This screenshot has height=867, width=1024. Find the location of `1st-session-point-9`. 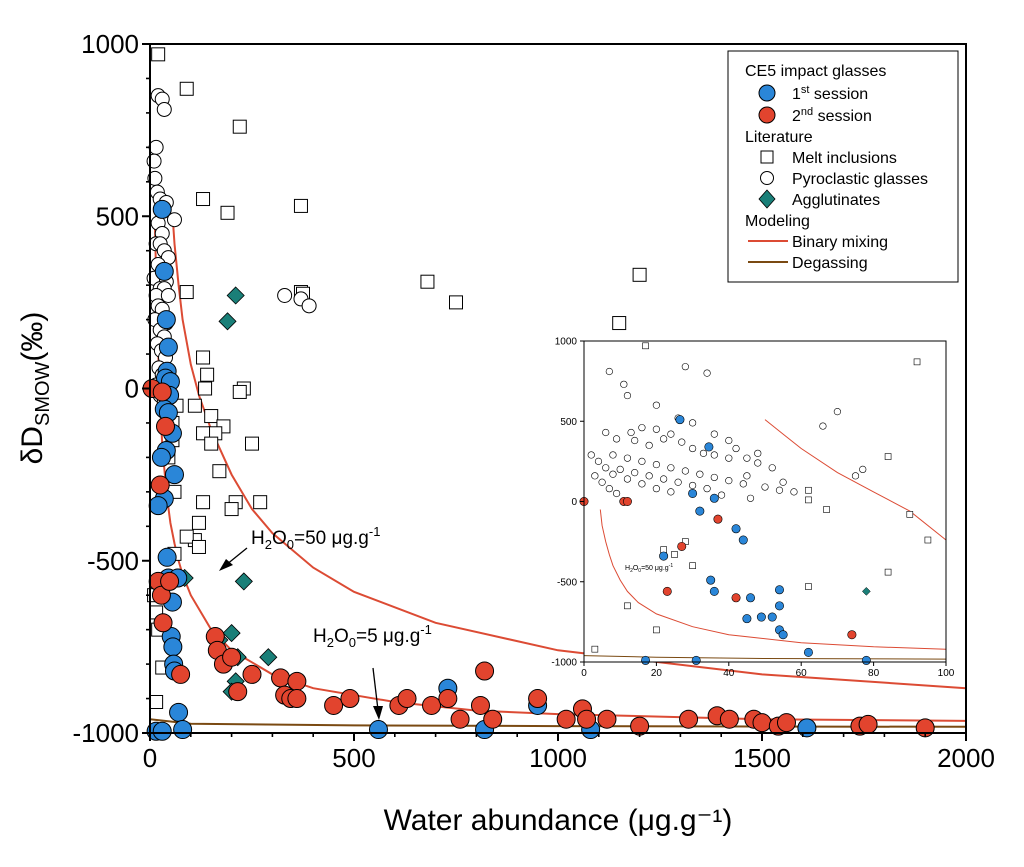

1st-session-point-9 is located at coordinates (714, 591).